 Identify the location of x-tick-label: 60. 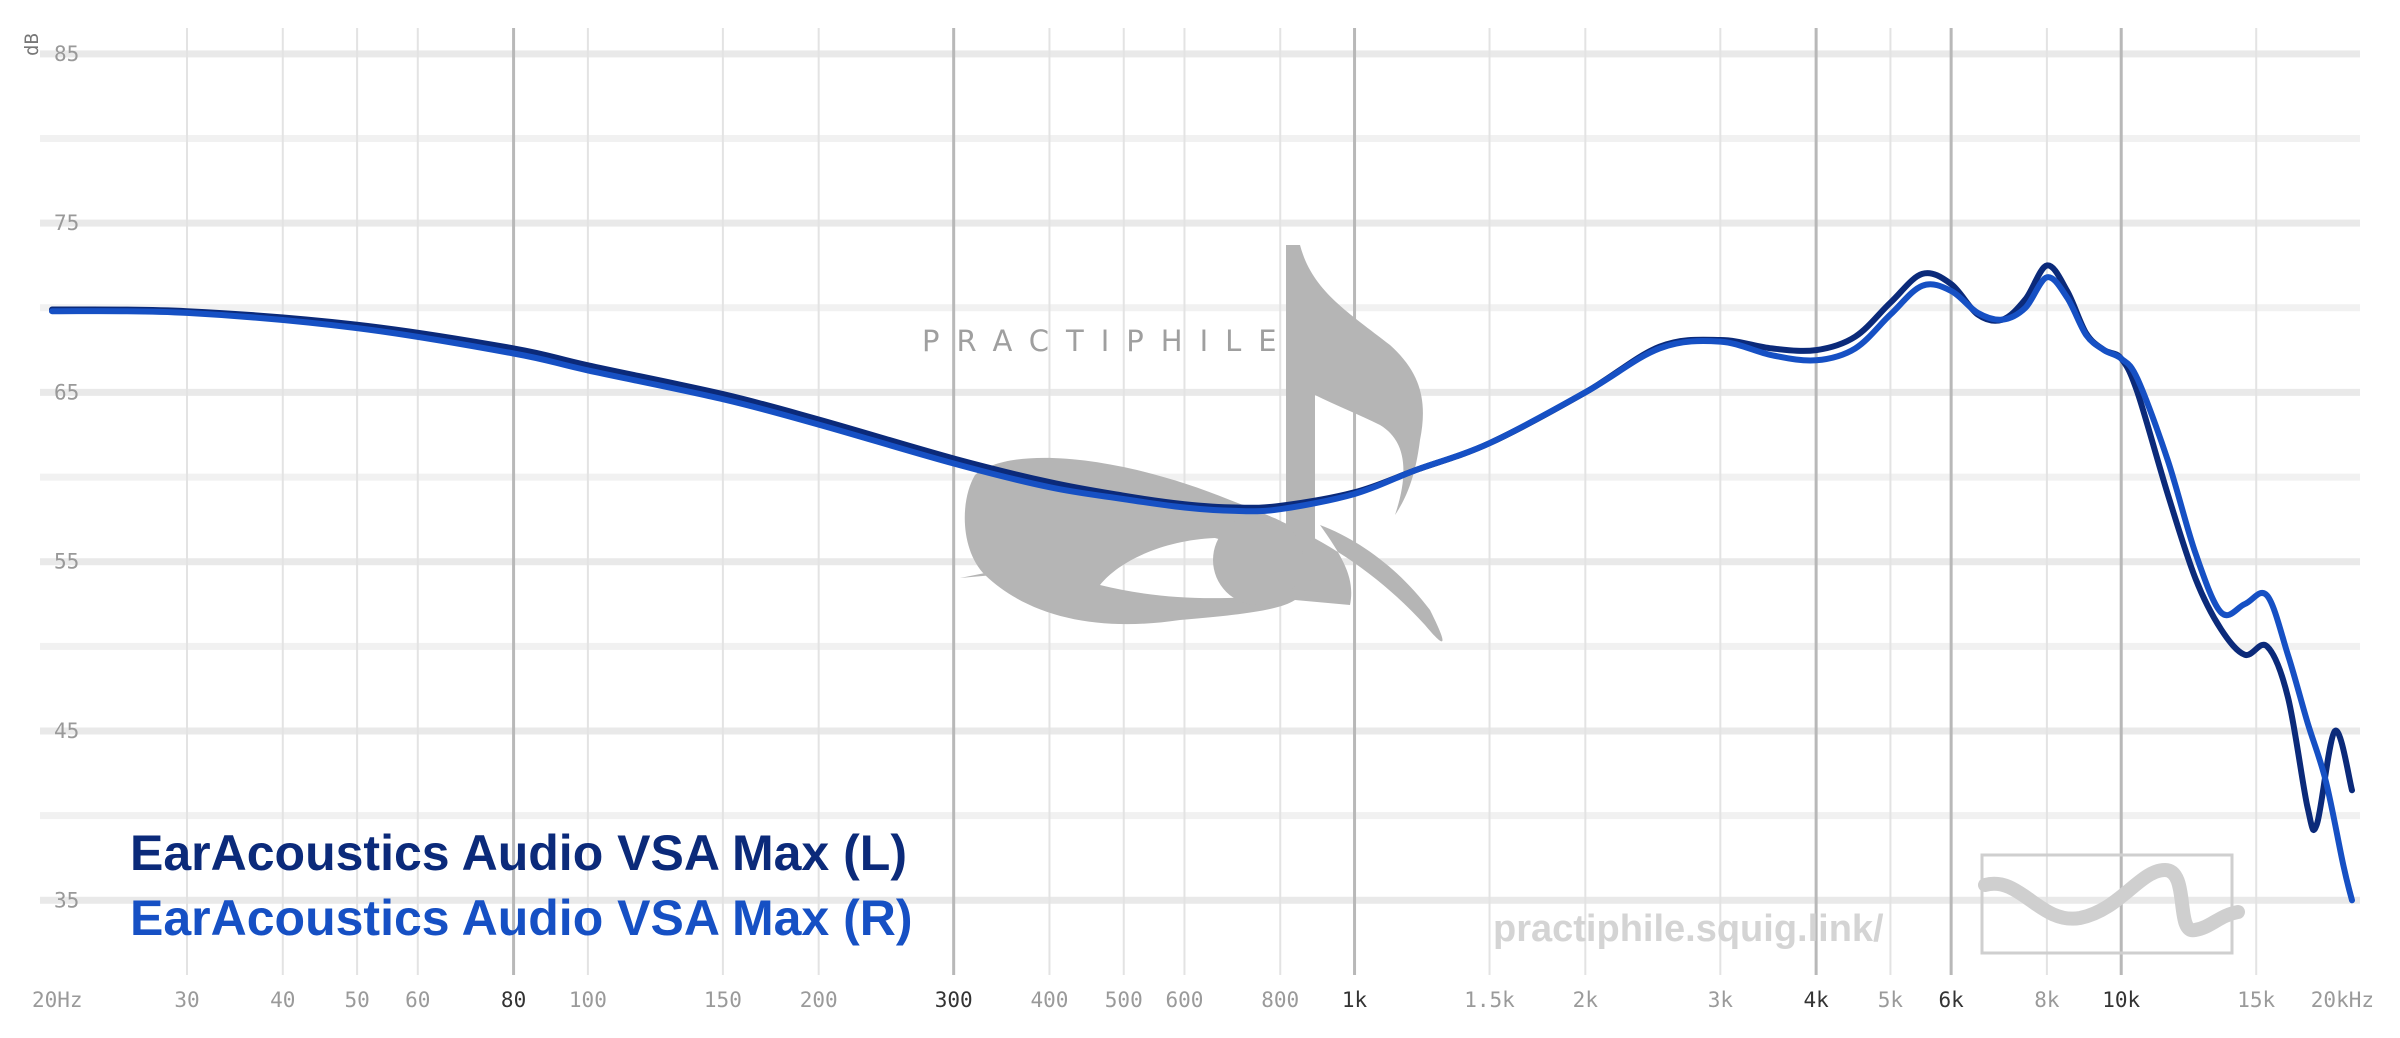
(417, 1000).